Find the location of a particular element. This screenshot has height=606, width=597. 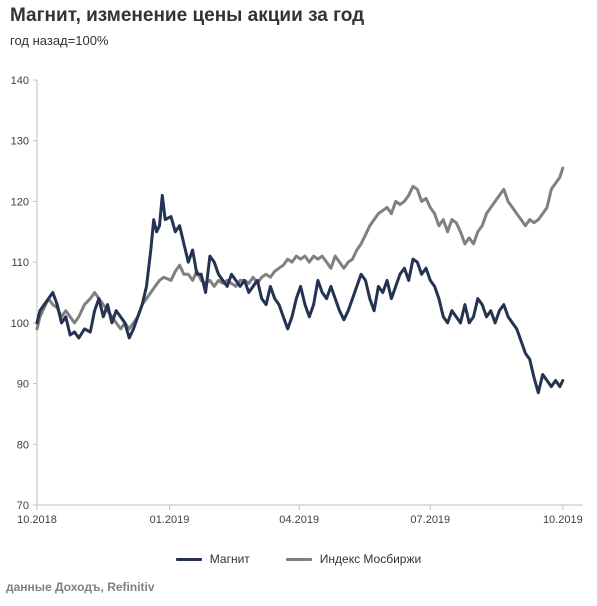

legend-label-magnit: Магнит is located at coordinates (229, 559).